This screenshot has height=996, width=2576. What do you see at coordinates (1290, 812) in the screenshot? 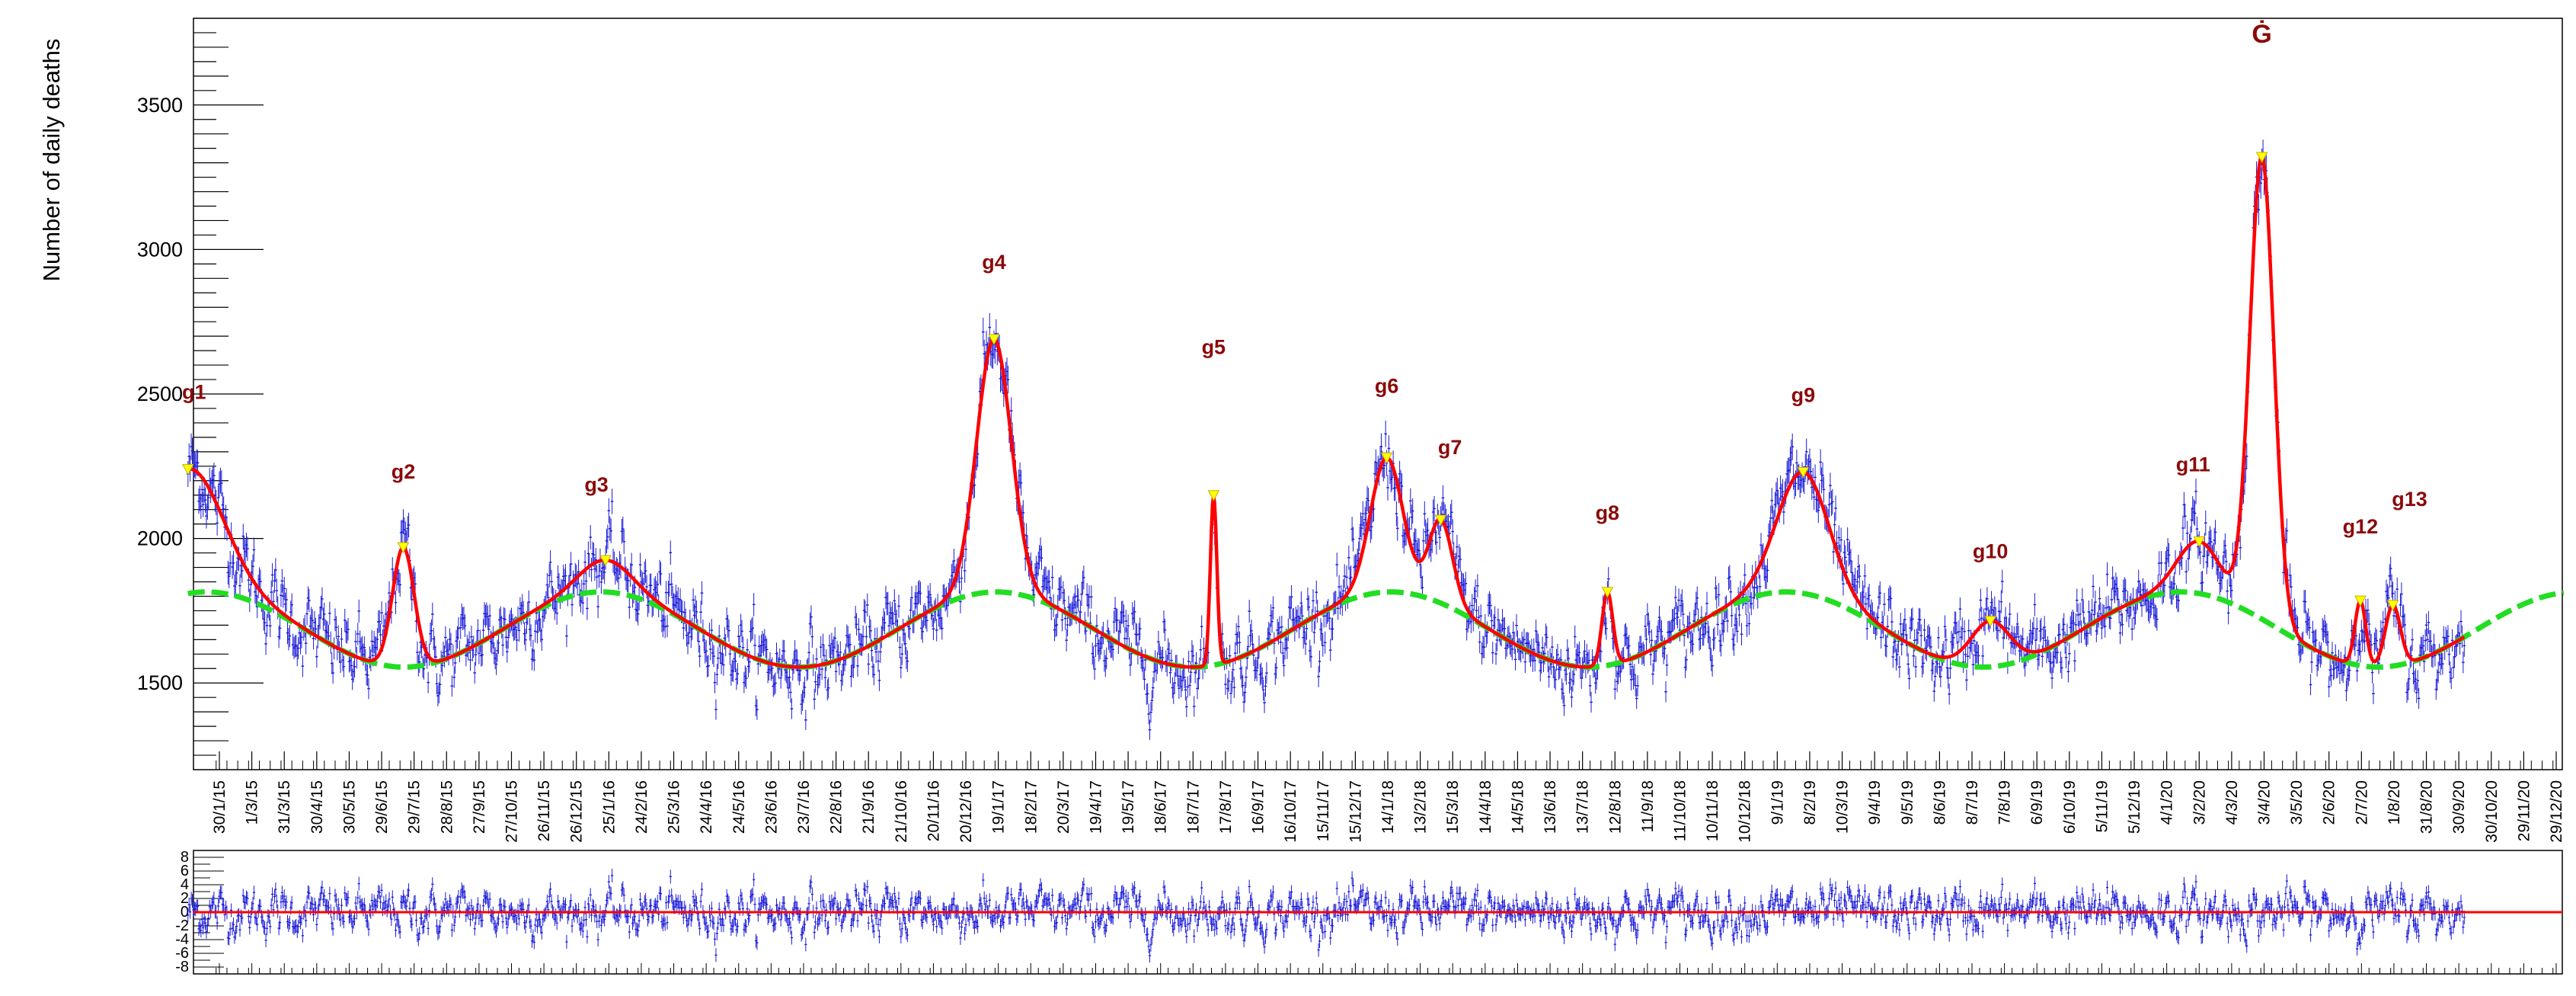
I see `x-tick-label: 16/10/17` at bounding box center [1290, 812].